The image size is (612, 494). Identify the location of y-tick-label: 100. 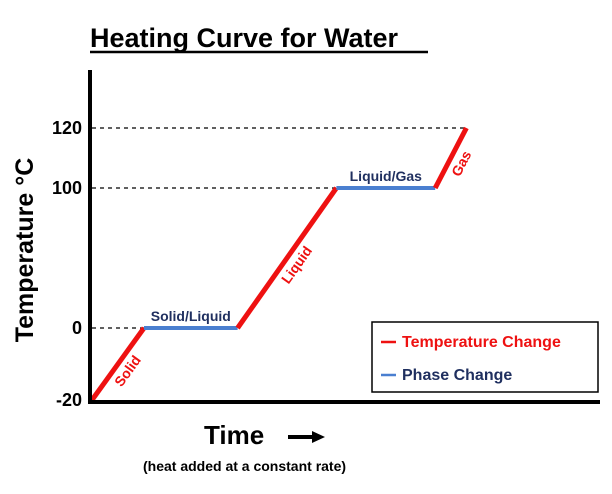
(67, 188).